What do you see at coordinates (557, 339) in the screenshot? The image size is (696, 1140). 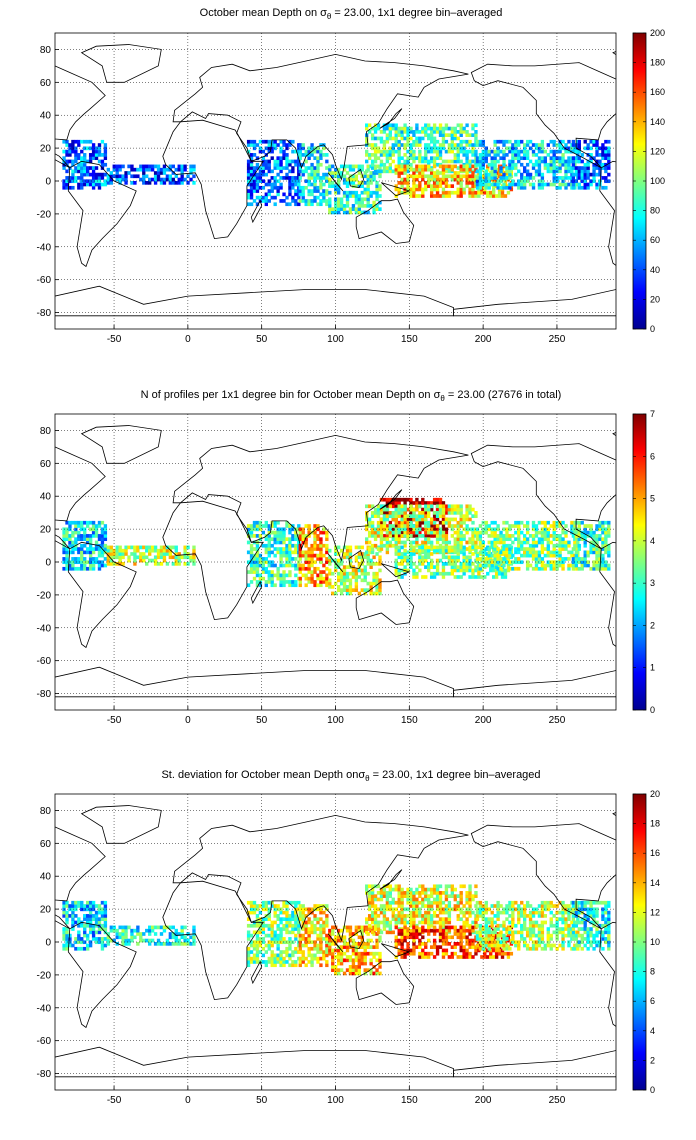 I see `x-tick-label: 250` at bounding box center [557, 339].